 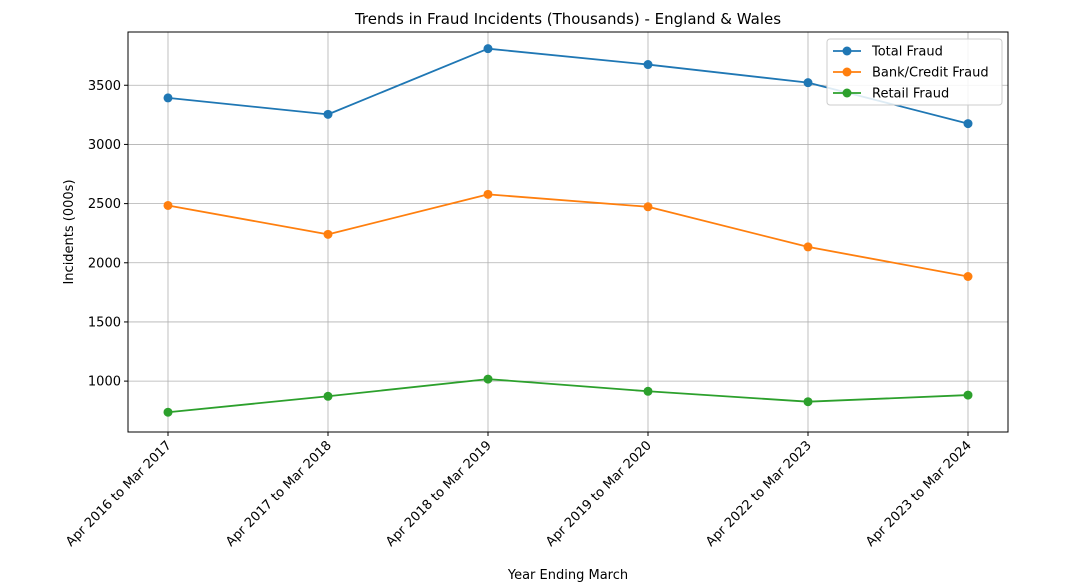 I want to click on legend-label-total-fraud: Total Fraud, so click(x=907, y=52).